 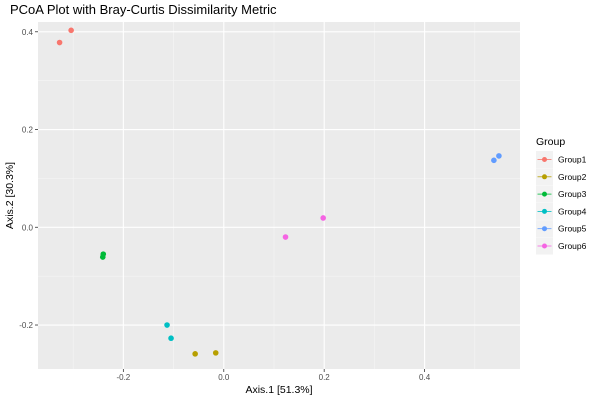 I want to click on legend-item-group5: Group5, so click(x=561, y=229).